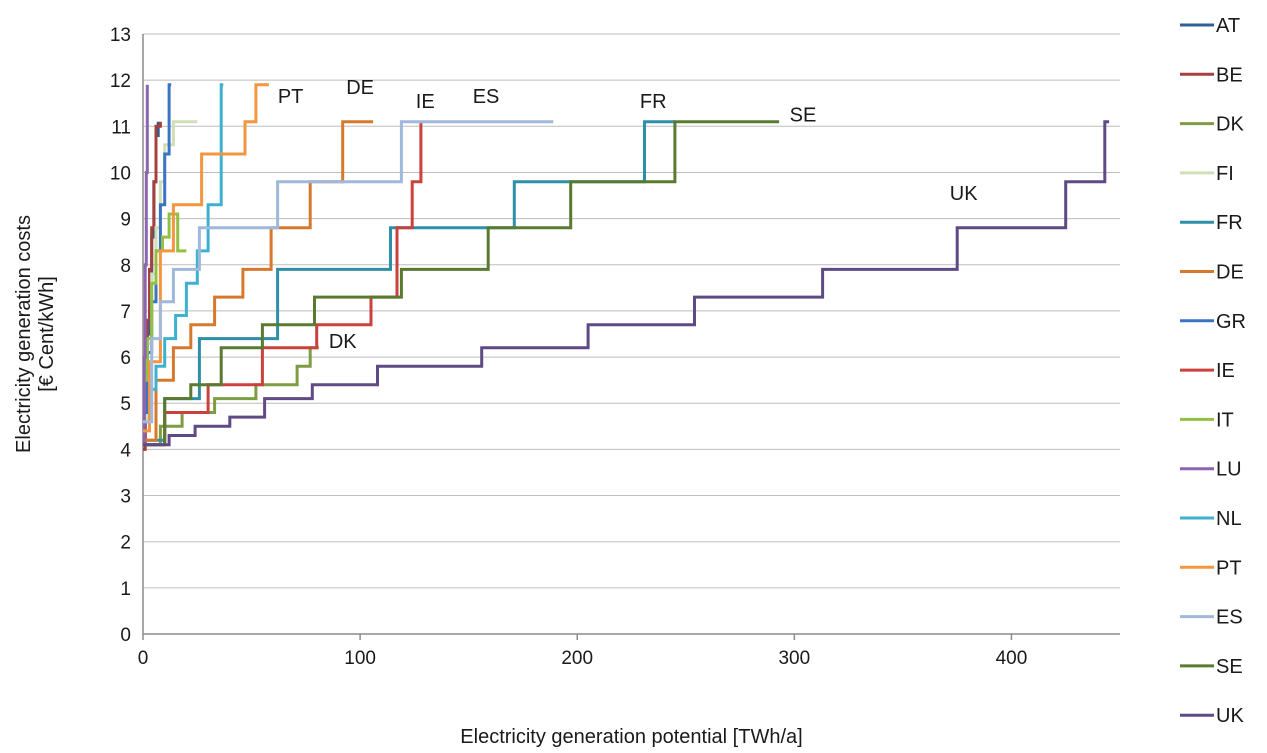  I want to click on y-tick-label: 4, so click(125, 450).